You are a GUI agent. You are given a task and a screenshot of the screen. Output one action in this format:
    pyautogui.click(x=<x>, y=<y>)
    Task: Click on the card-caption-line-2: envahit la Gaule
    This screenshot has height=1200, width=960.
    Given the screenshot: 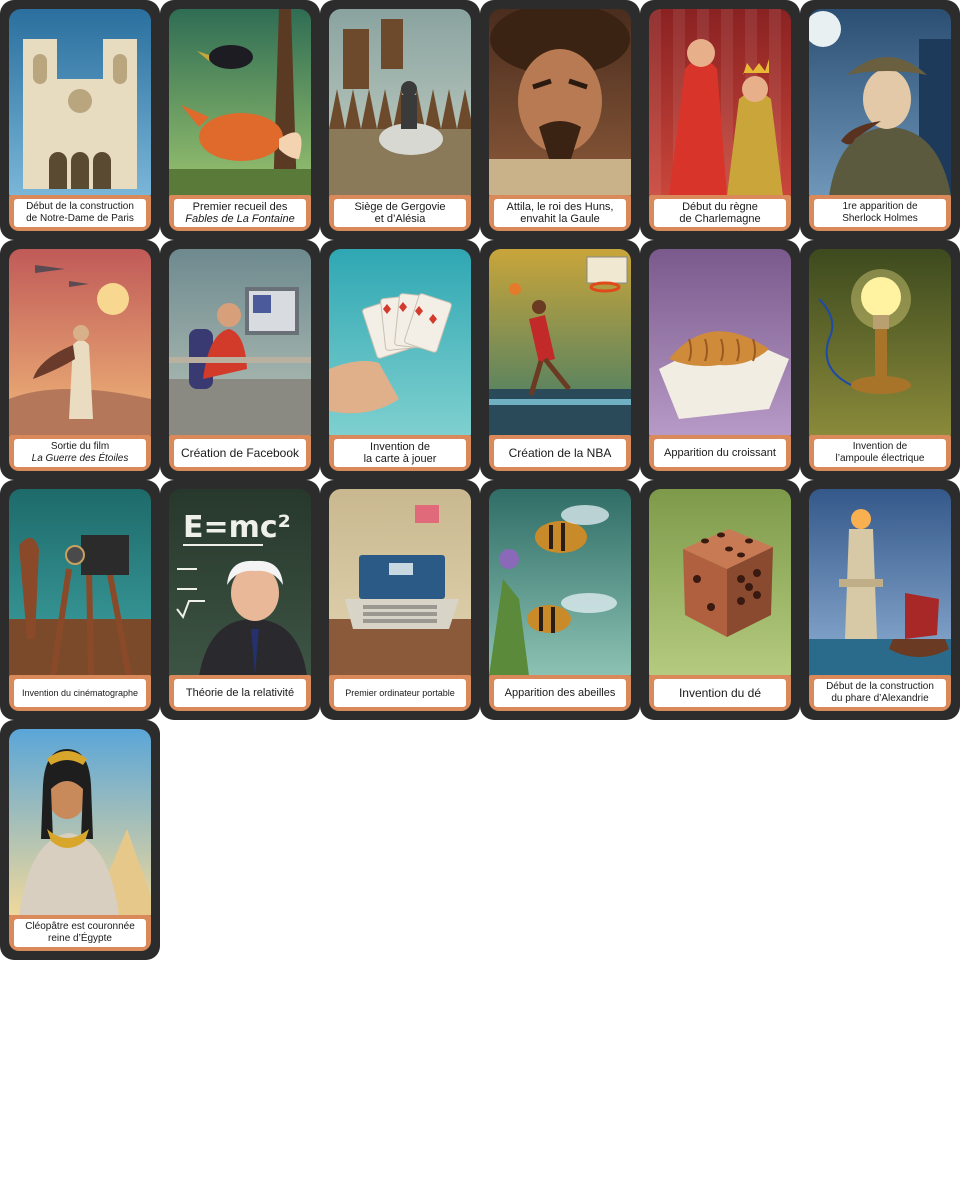 What is the action you would take?
    pyautogui.click(x=560, y=219)
    